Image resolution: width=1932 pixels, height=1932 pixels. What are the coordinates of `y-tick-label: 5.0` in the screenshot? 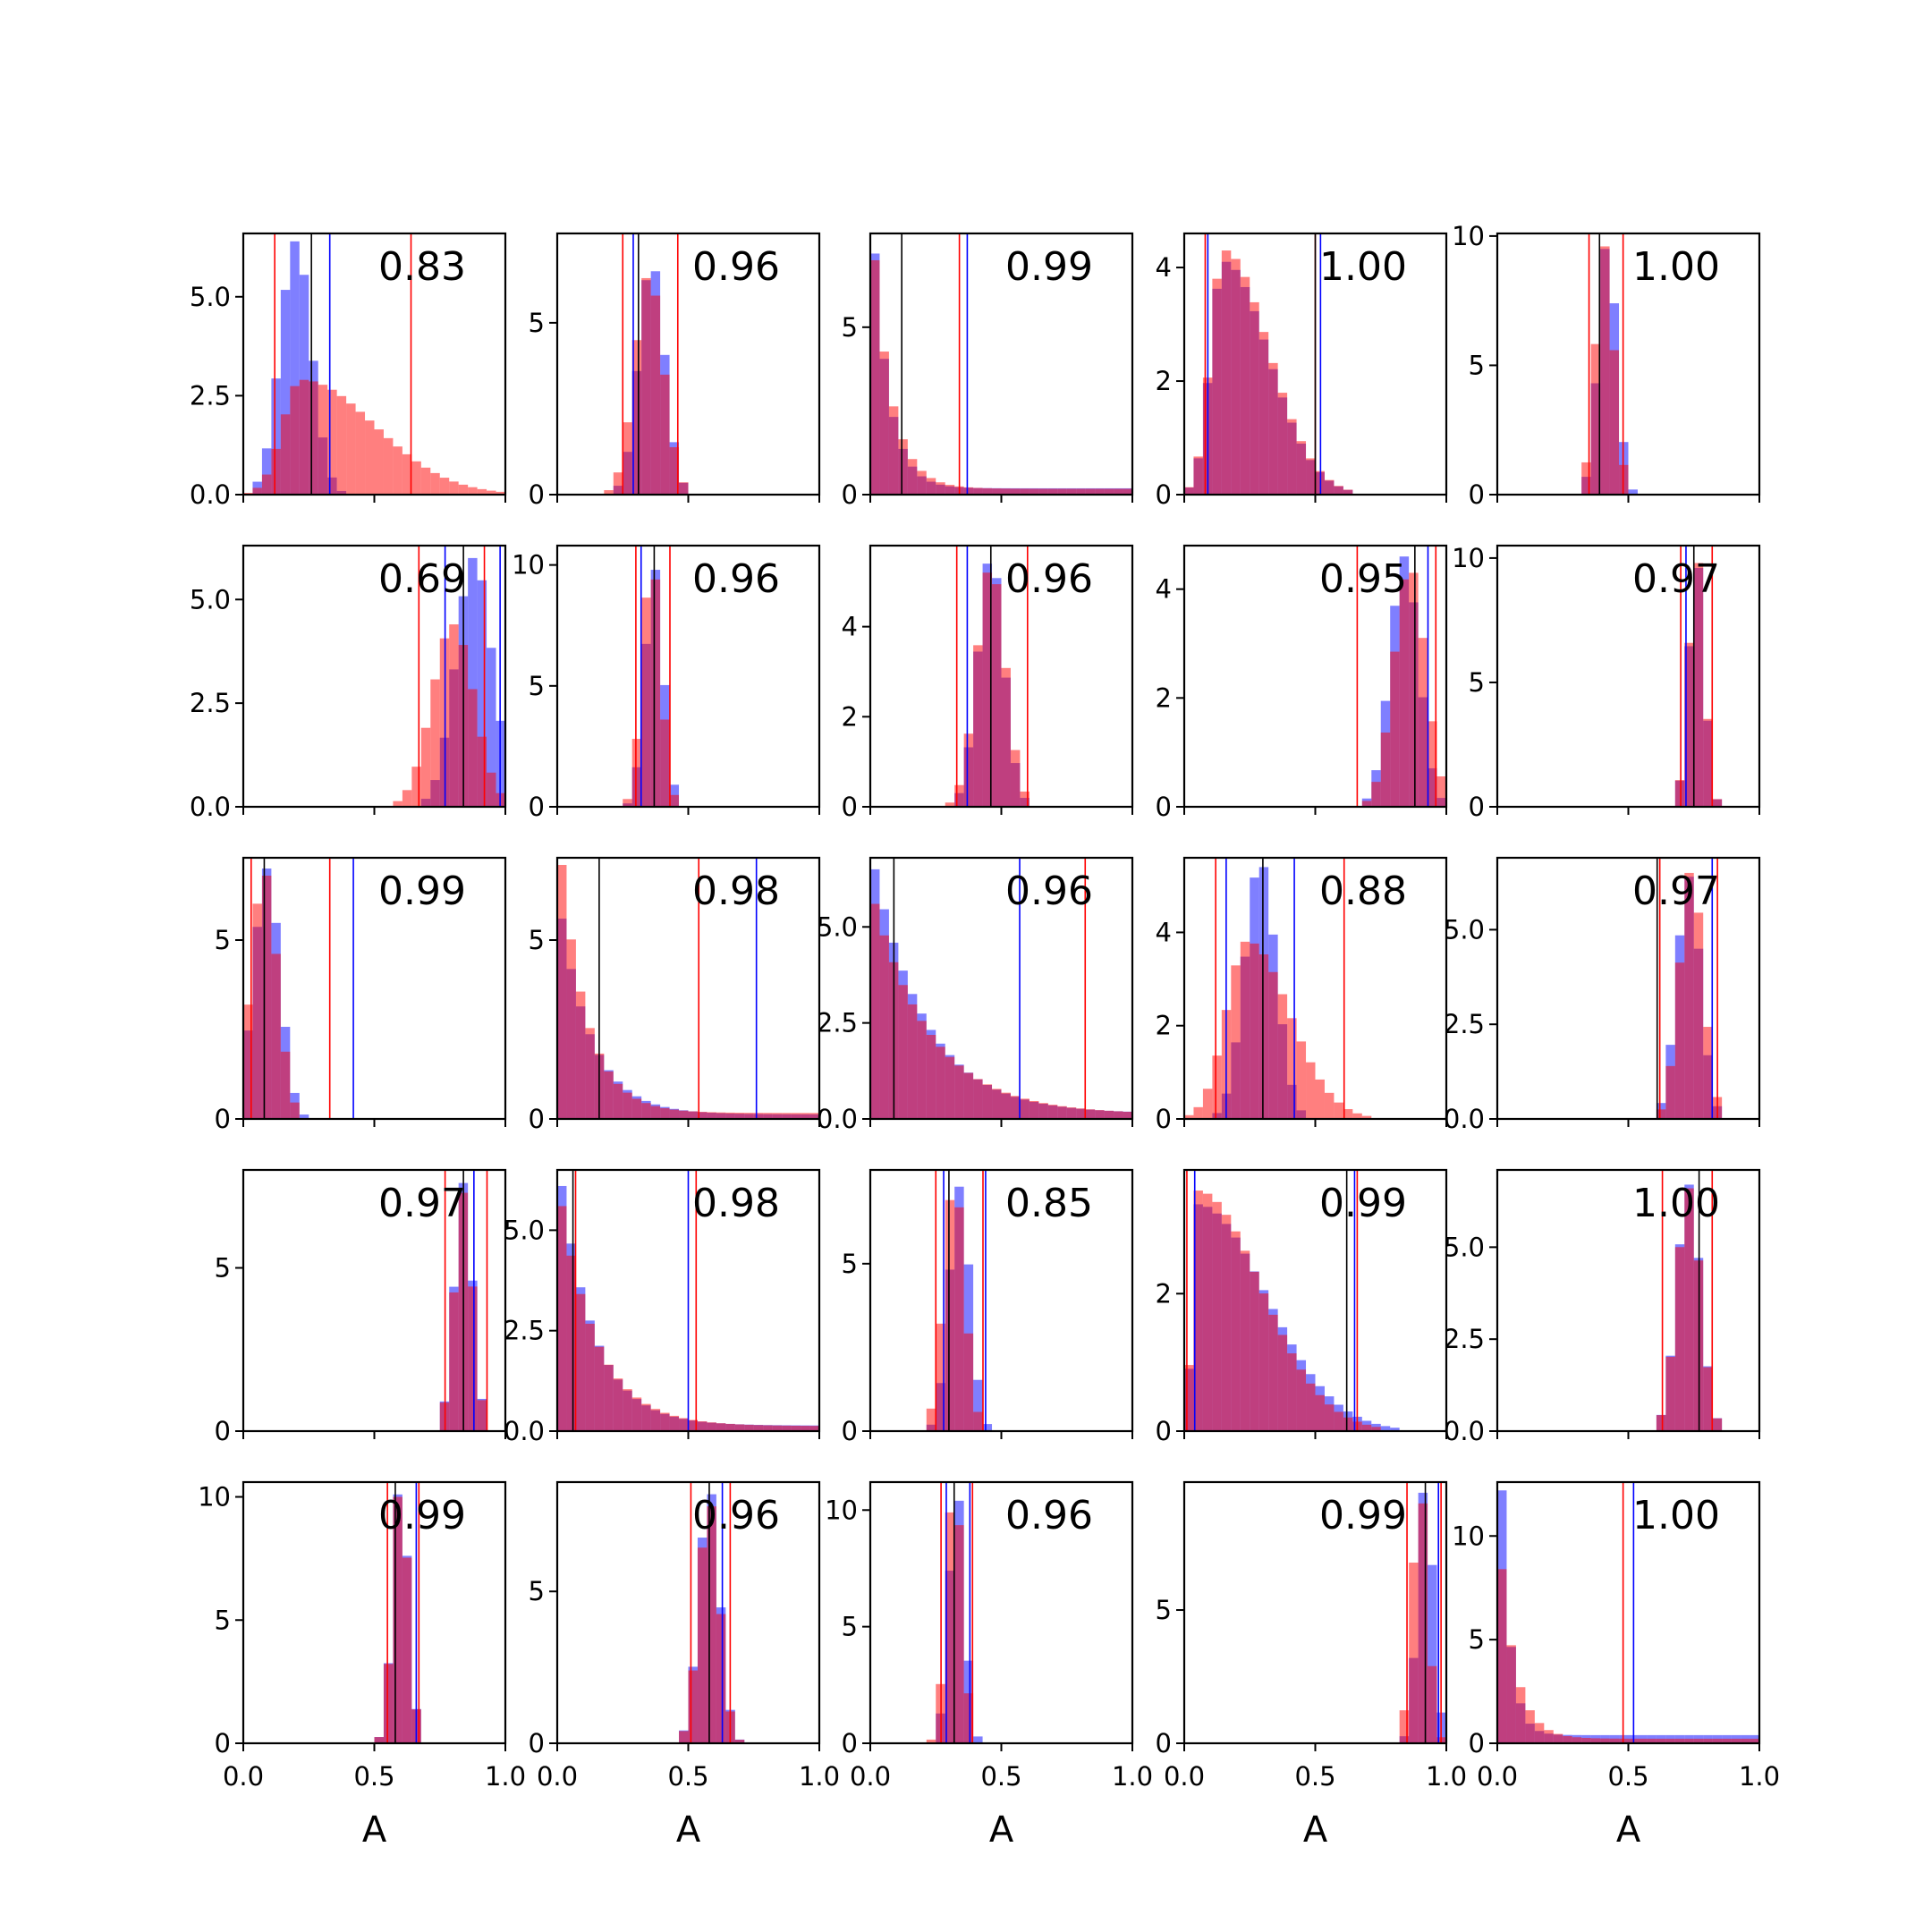 It's located at (1464, 929).